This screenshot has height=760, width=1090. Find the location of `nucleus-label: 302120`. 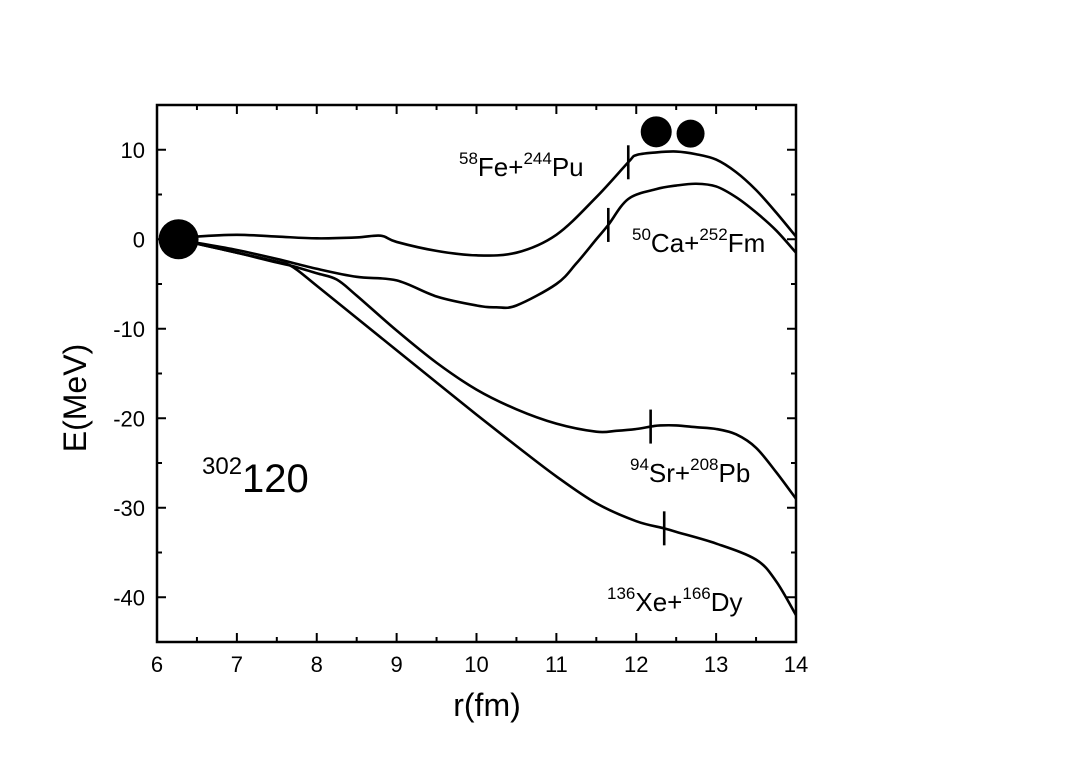

nucleus-label: 302120 is located at coordinates (255, 477).